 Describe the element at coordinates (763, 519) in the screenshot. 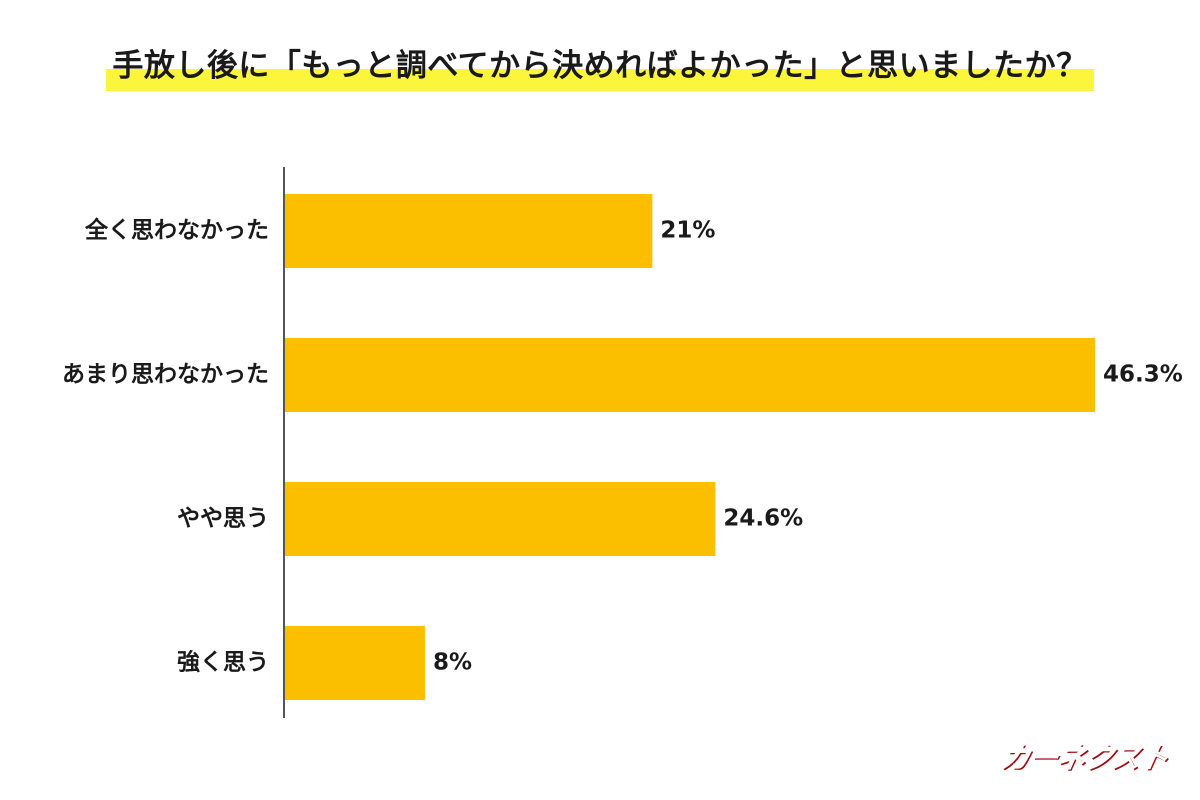

I see `value-label-3: 24.6%` at that location.